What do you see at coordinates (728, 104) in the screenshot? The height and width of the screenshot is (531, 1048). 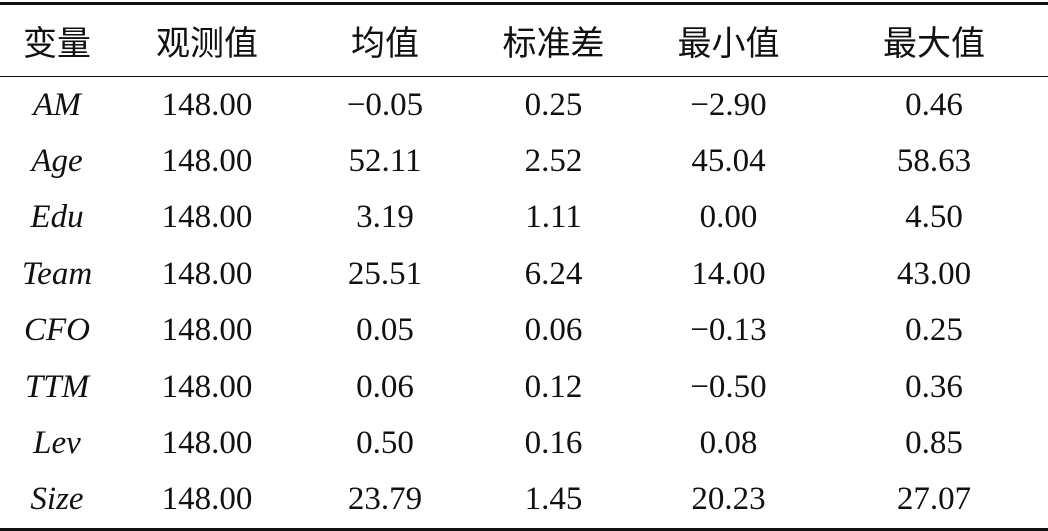 I see `stat-cell: −2.90` at bounding box center [728, 104].